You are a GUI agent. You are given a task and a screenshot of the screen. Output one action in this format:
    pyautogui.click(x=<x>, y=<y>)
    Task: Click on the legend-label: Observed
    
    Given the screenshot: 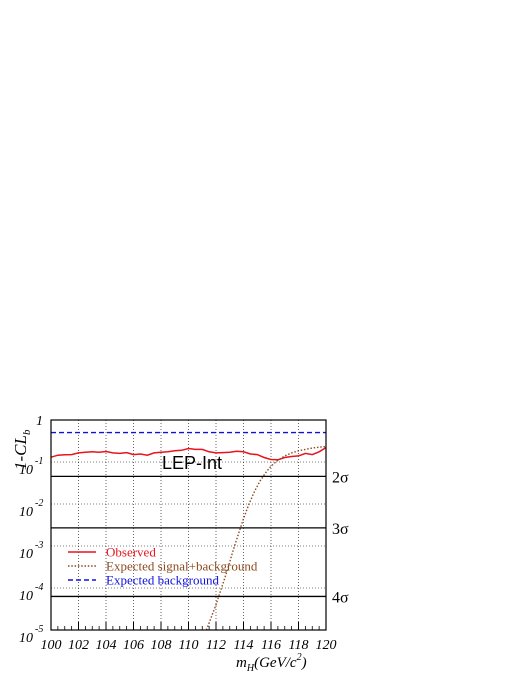 What is the action you would take?
    pyautogui.click(x=131, y=552)
    